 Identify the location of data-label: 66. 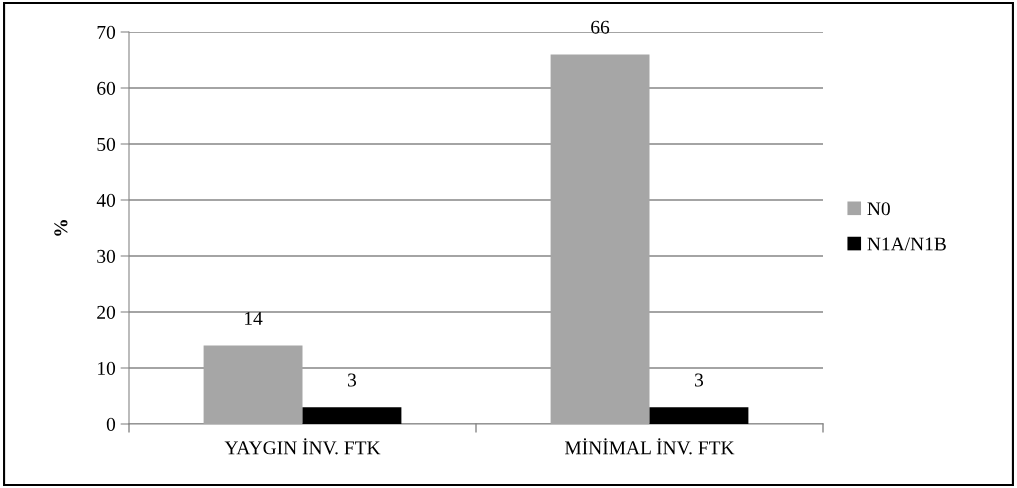
(600, 27).